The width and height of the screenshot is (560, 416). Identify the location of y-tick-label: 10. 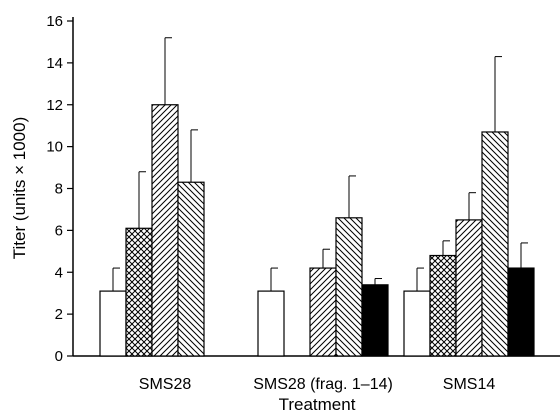
(54, 147).